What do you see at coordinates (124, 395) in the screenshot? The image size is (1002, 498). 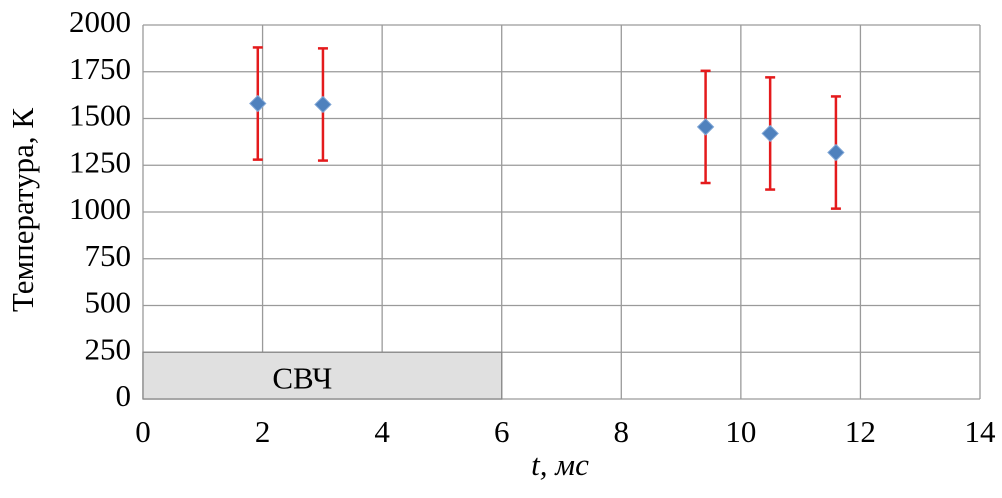 I see `y-tick-label: 0` at bounding box center [124, 395].